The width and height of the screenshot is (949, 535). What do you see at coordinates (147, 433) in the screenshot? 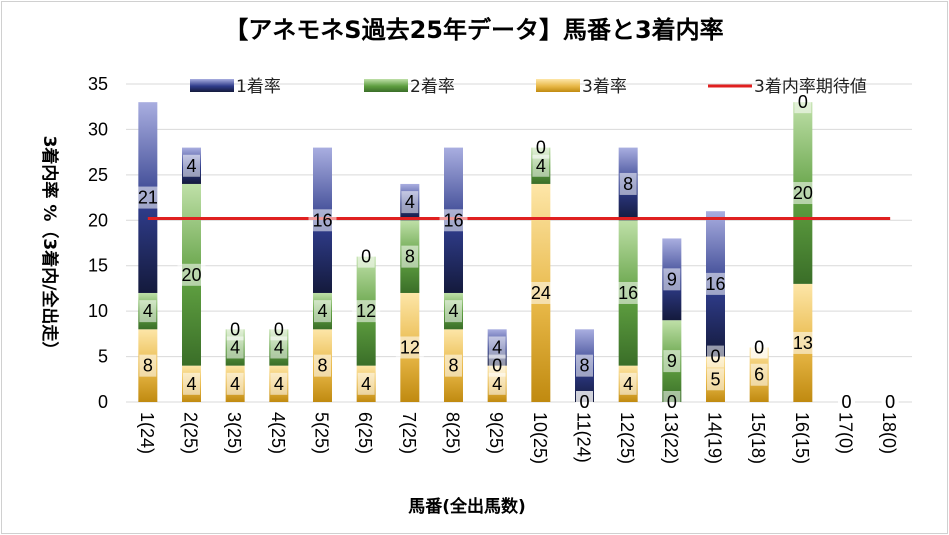
I see `x-tick-label: 1(24)` at bounding box center [147, 433].